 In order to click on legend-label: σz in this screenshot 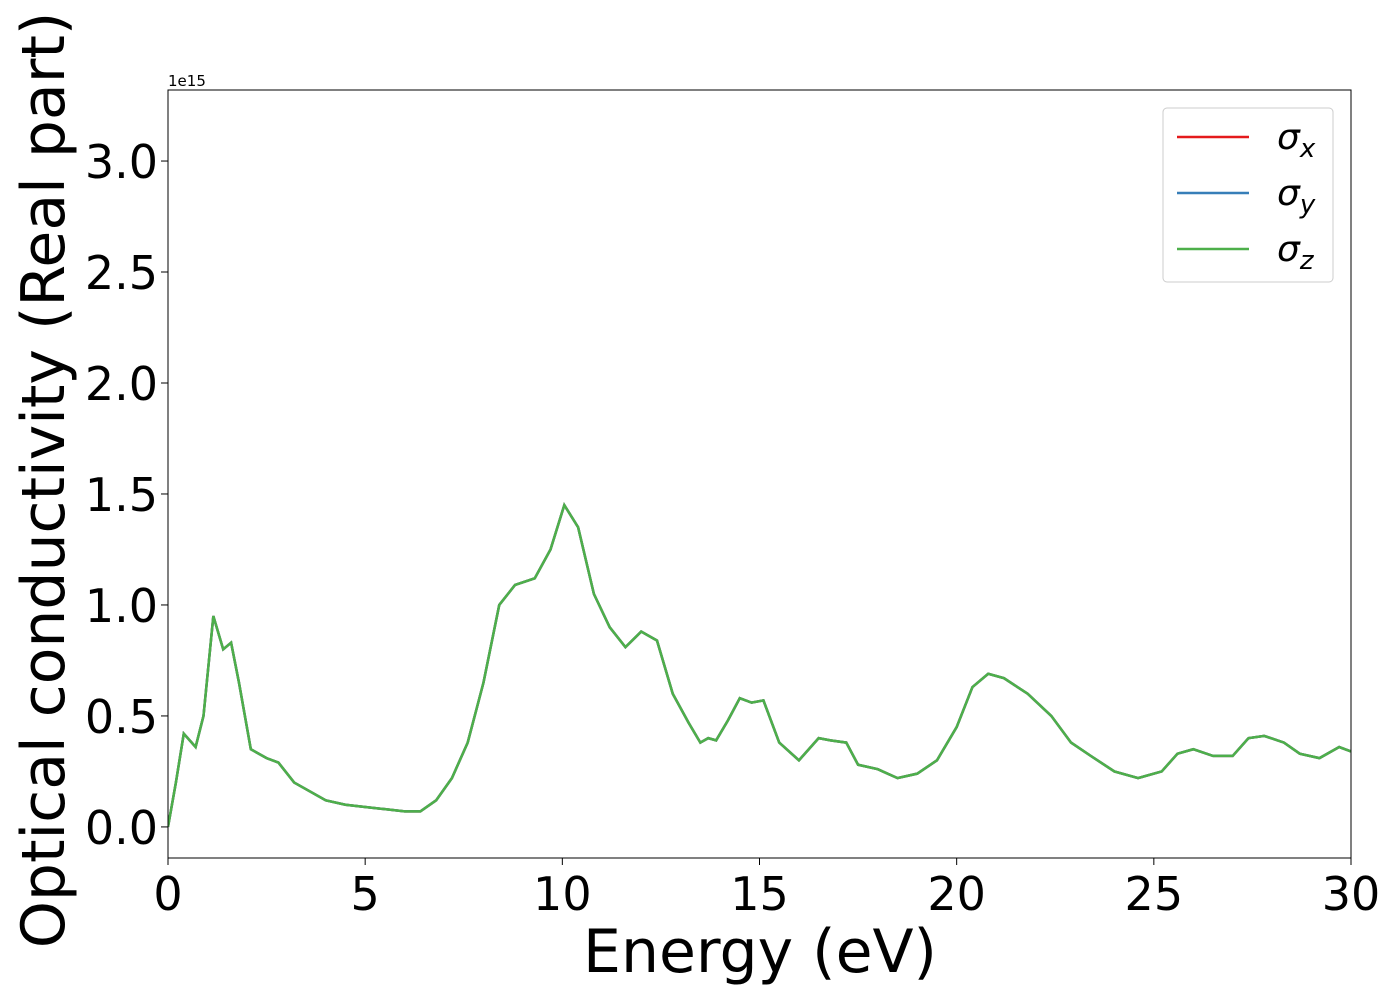, I will do `click(1296, 252)`.